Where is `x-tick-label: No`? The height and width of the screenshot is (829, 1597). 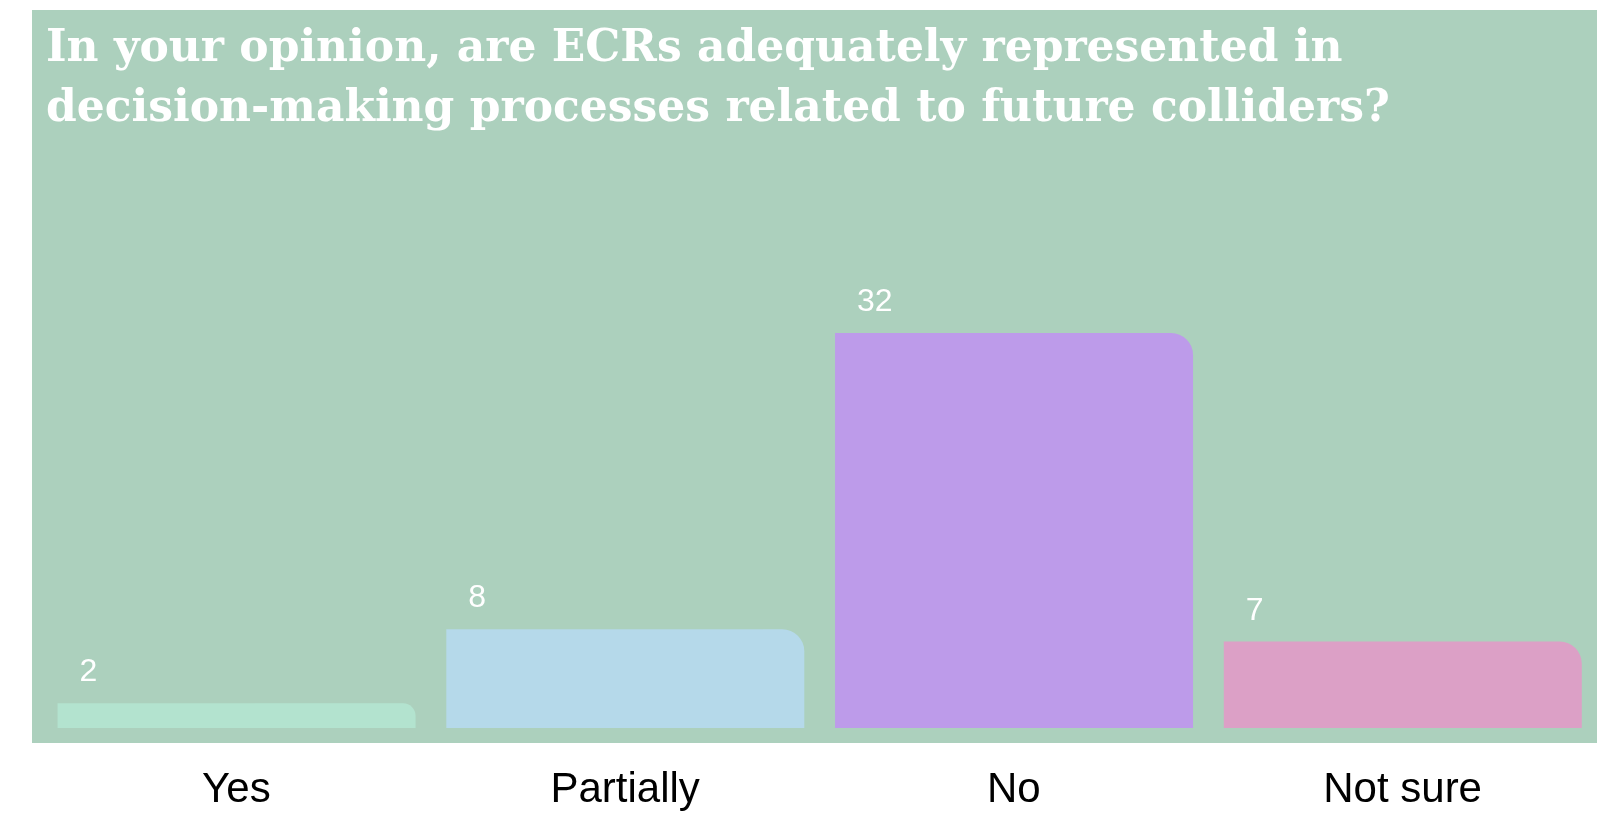
x-tick-label: No is located at coordinates (1014, 787).